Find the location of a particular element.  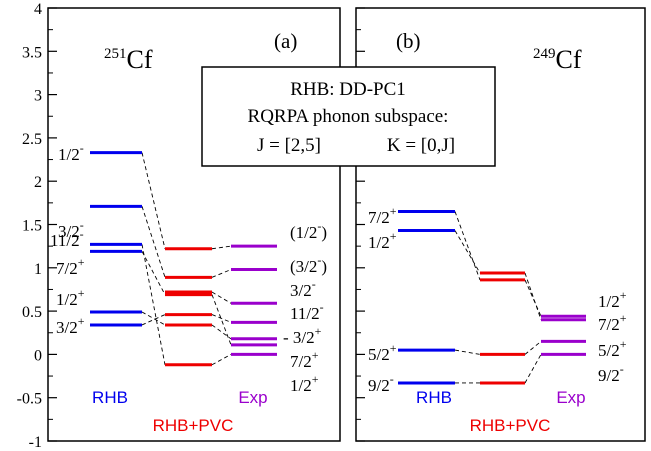

panel-a-nucleus: 251Cf is located at coordinates (128, 59).